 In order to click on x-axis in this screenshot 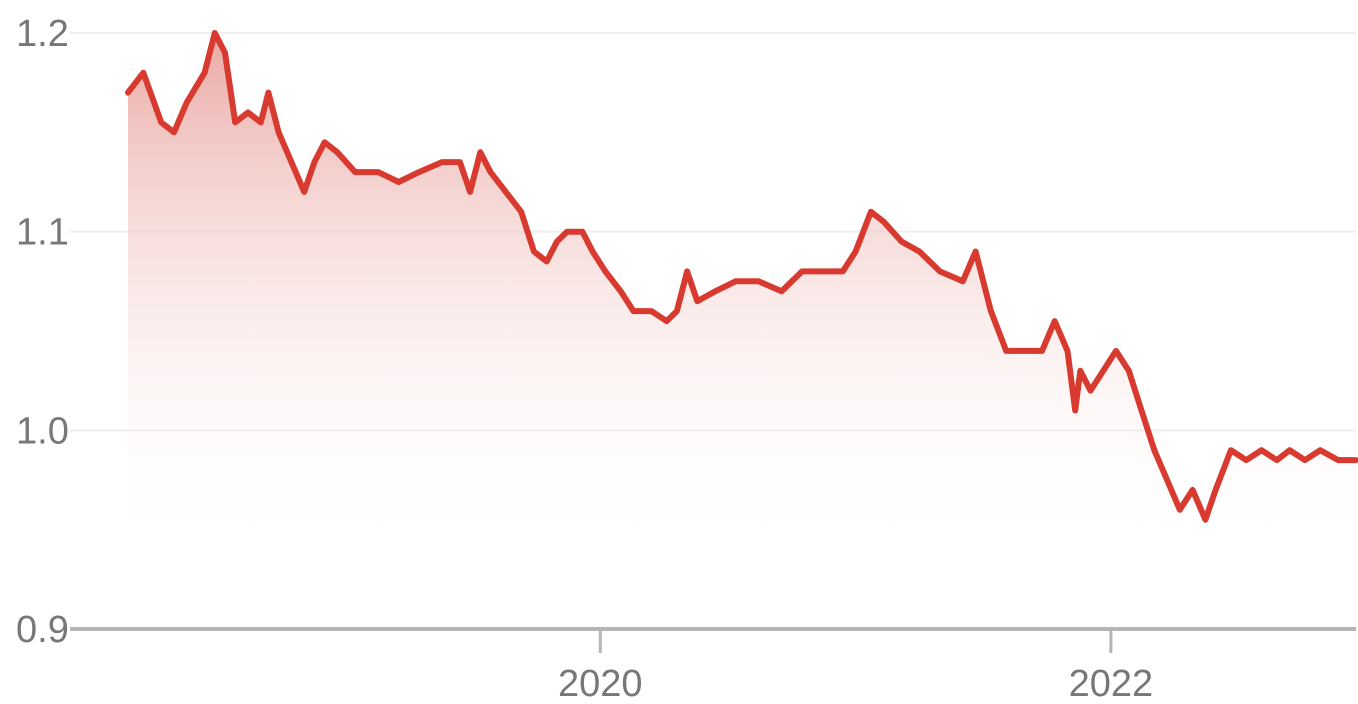, I will do `click(713, 640)`.